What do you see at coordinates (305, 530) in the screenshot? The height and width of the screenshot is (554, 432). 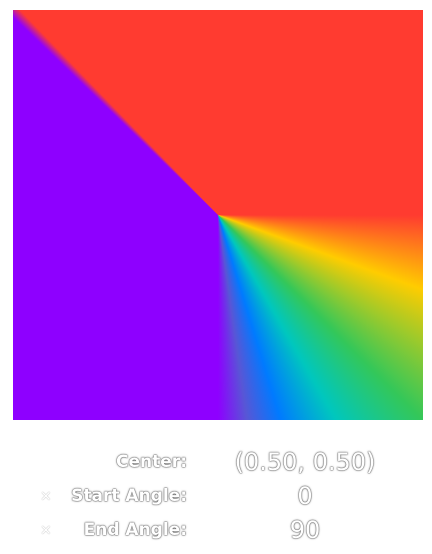 I see `end-angle-value: 90` at bounding box center [305, 530].